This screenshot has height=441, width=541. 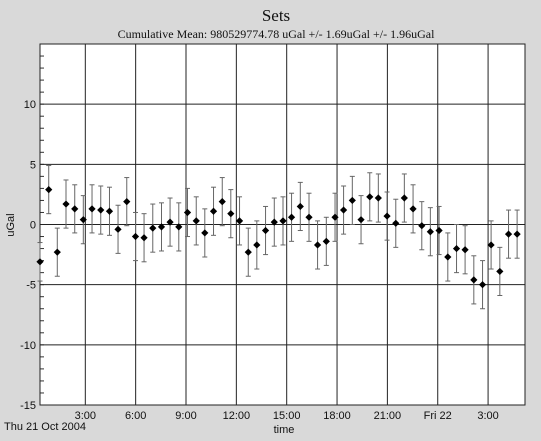 I want to click on x-tick-label: 12:00, so click(x=237, y=416).